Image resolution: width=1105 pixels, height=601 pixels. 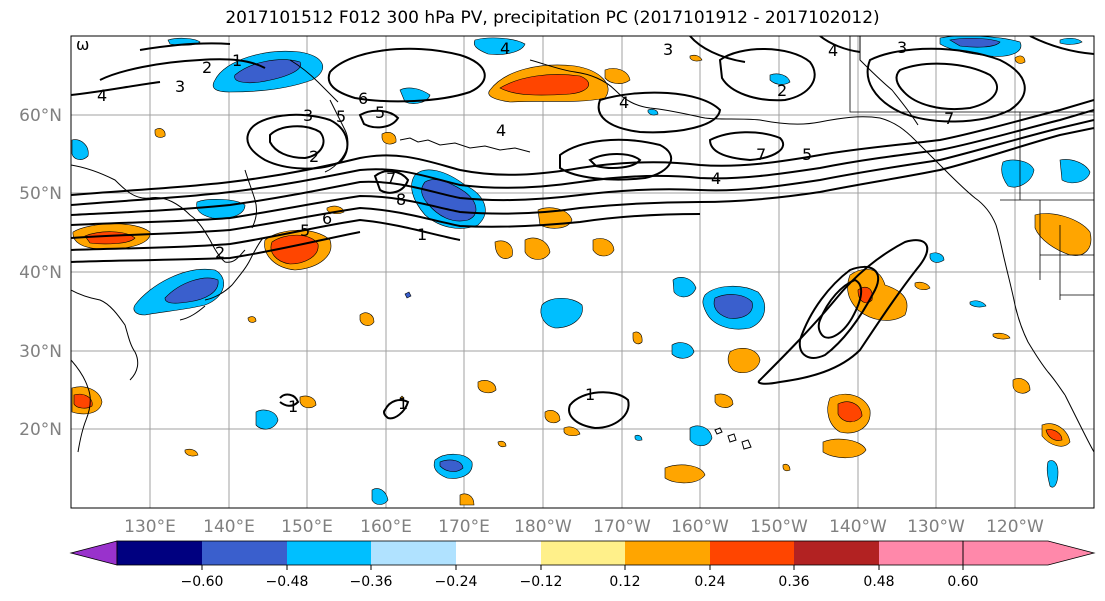 I want to click on lon-tick-label: 170°E, so click(x=464, y=527).